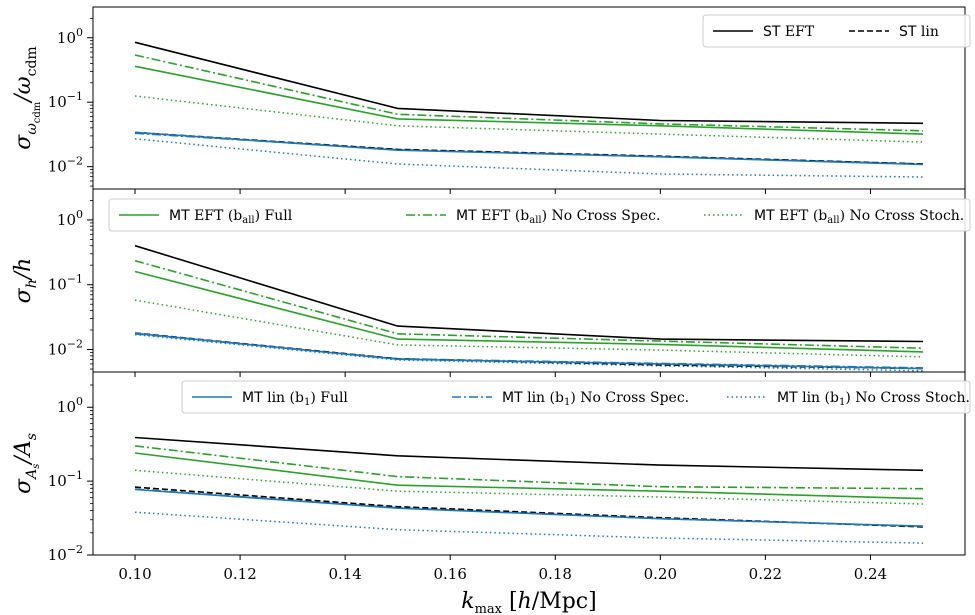 This screenshot has height=615, width=975. I want to click on legend-label: ST lin, so click(919, 32).